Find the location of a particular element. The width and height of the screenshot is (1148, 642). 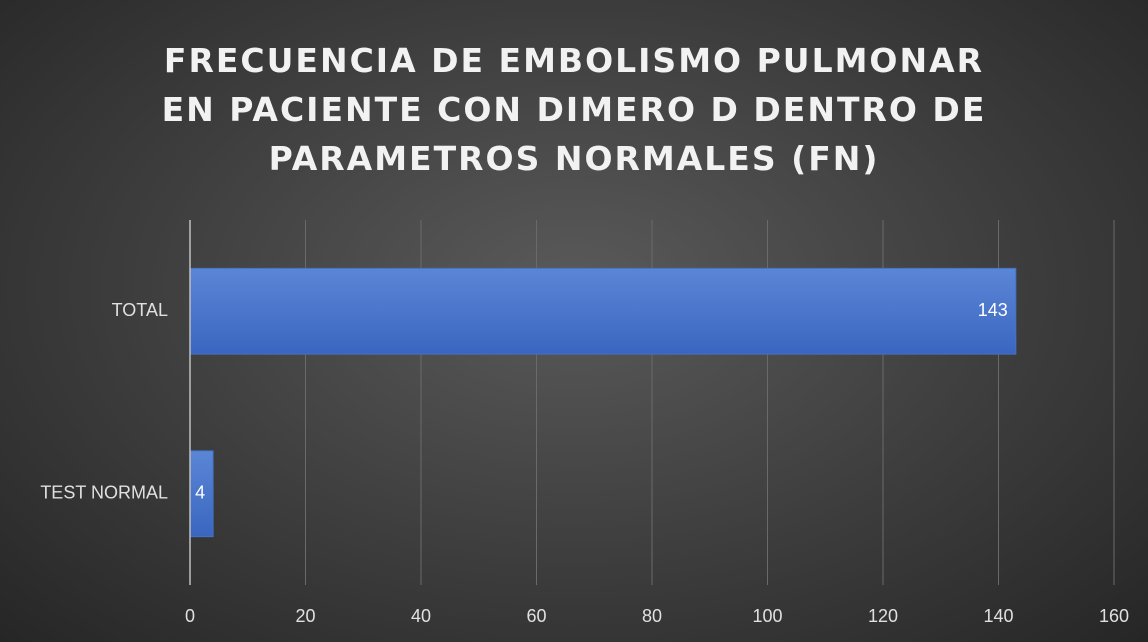

x-tick-label: 40 is located at coordinates (421, 616).